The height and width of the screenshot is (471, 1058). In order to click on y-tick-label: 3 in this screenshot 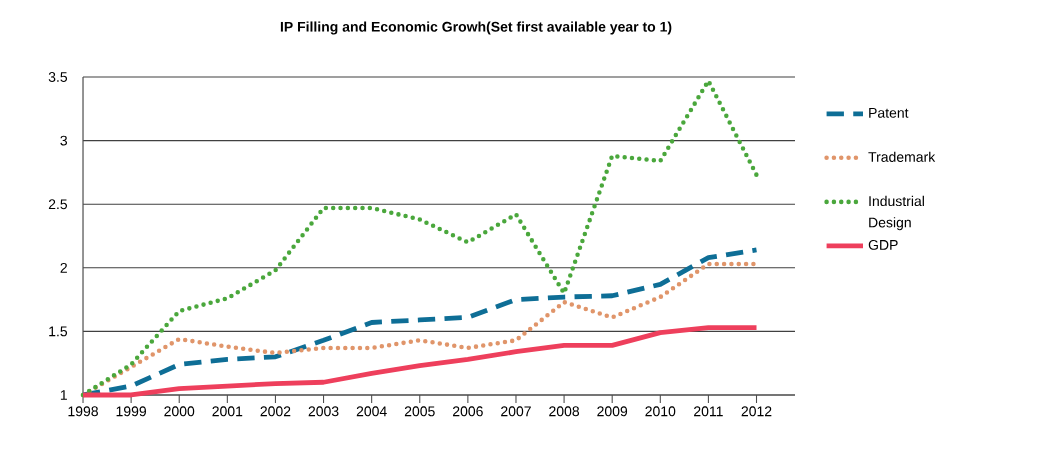, I will do `click(64, 140)`.